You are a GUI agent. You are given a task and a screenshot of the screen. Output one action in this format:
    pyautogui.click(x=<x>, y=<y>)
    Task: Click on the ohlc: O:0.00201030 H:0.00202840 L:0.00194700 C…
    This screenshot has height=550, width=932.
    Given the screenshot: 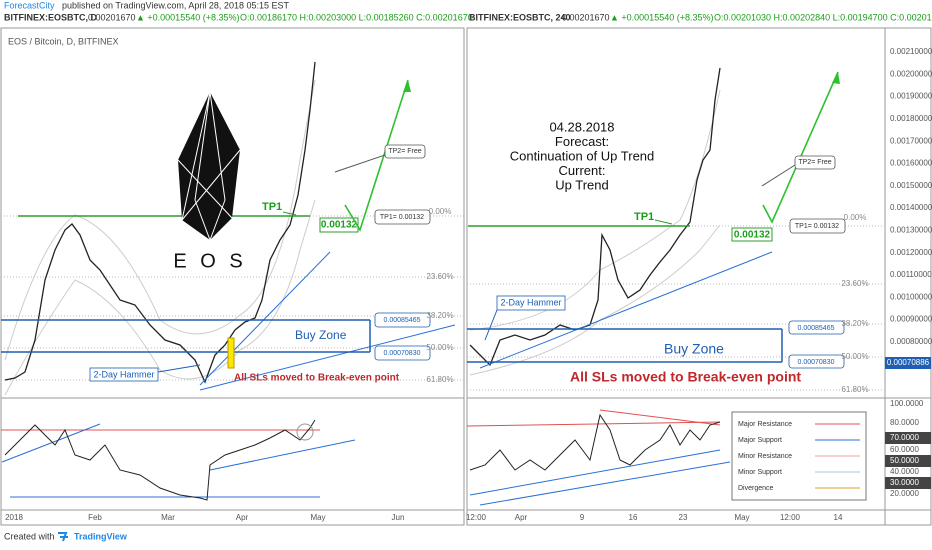 What is the action you would take?
    pyautogui.click(x=823, y=17)
    